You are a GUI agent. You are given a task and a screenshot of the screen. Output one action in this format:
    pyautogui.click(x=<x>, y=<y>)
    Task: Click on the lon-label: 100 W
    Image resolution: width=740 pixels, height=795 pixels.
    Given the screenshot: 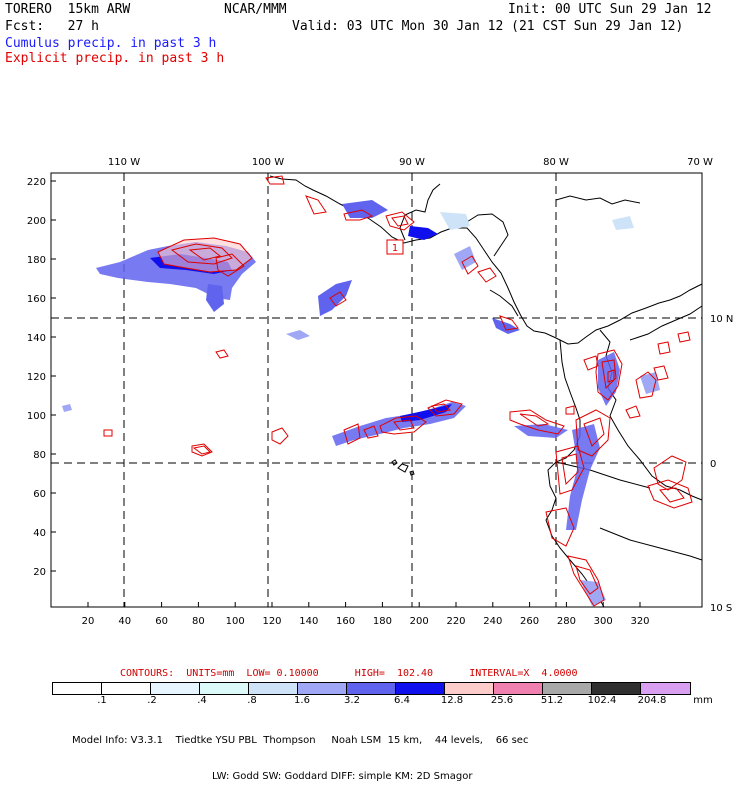 What is the action you would take?
    pyautogui.click(x=268, y=162)
    